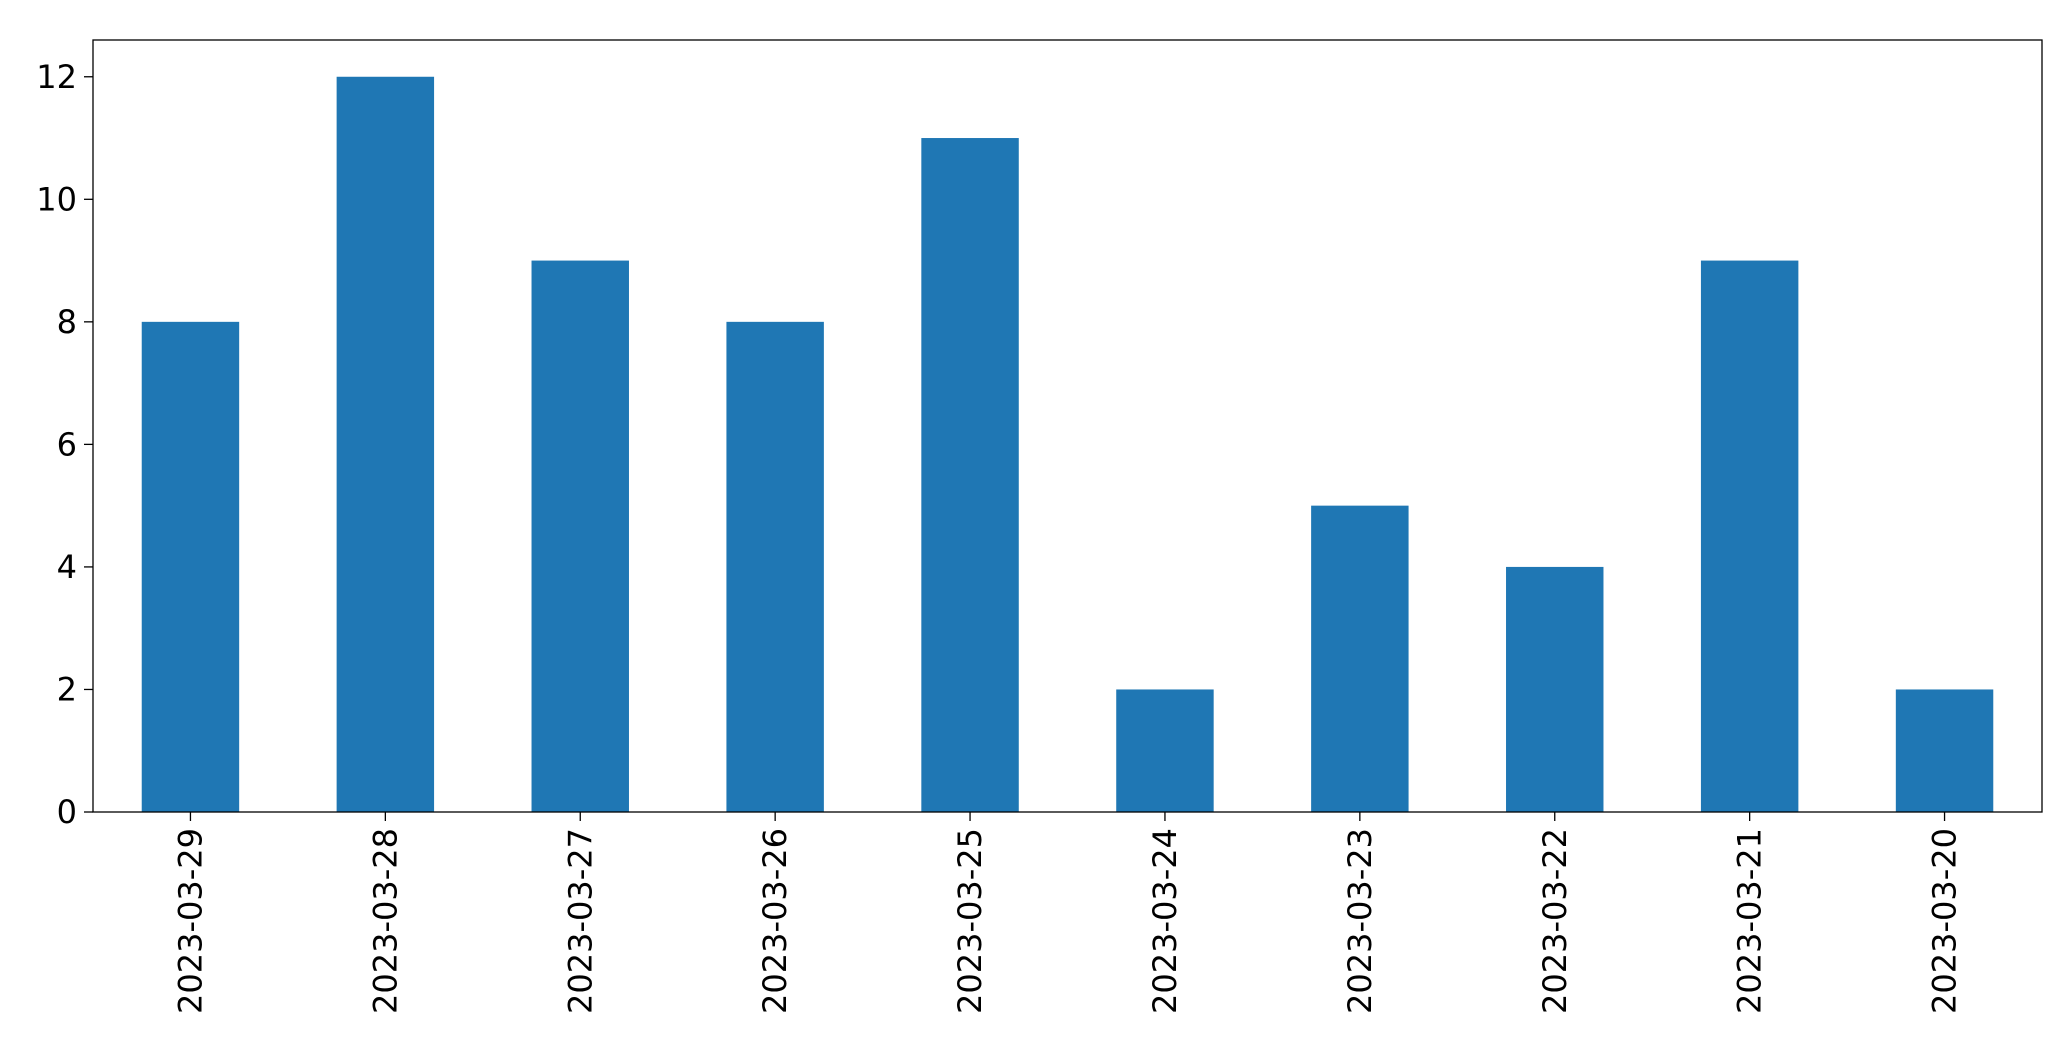 The height and width of the screenshot is (1061, 2071). I want to click on y-tick-label: 12, so click(56, 77).